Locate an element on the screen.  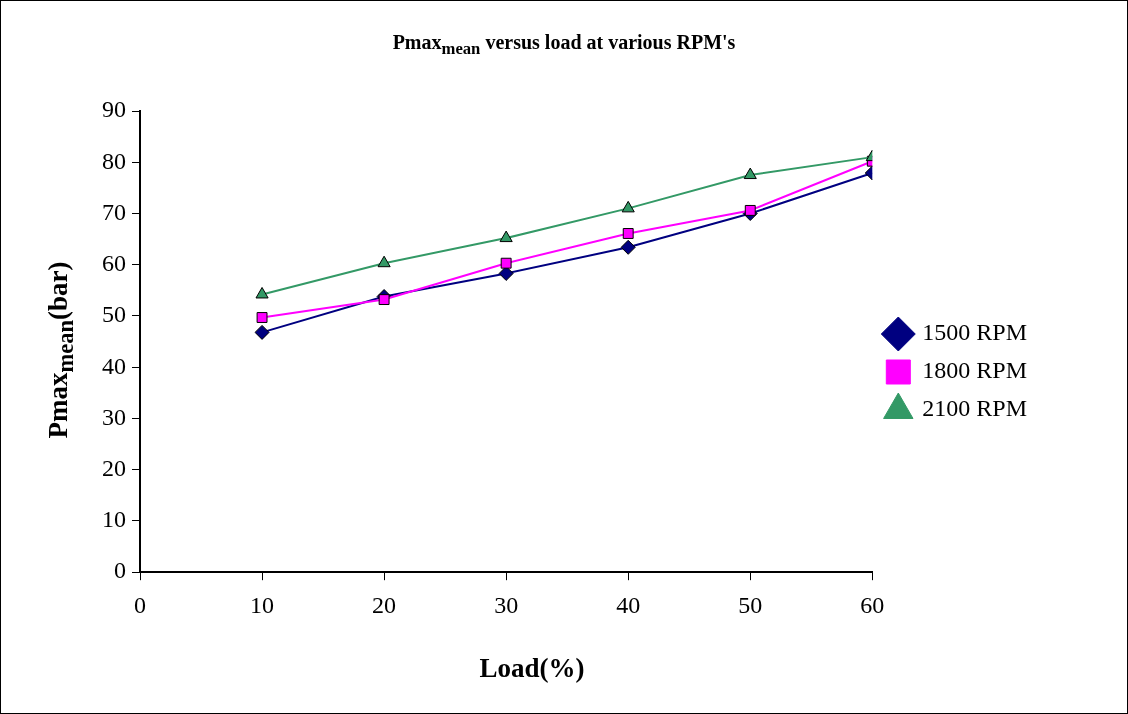
x-tick-label: 20 is located at coordinates (384, 604).